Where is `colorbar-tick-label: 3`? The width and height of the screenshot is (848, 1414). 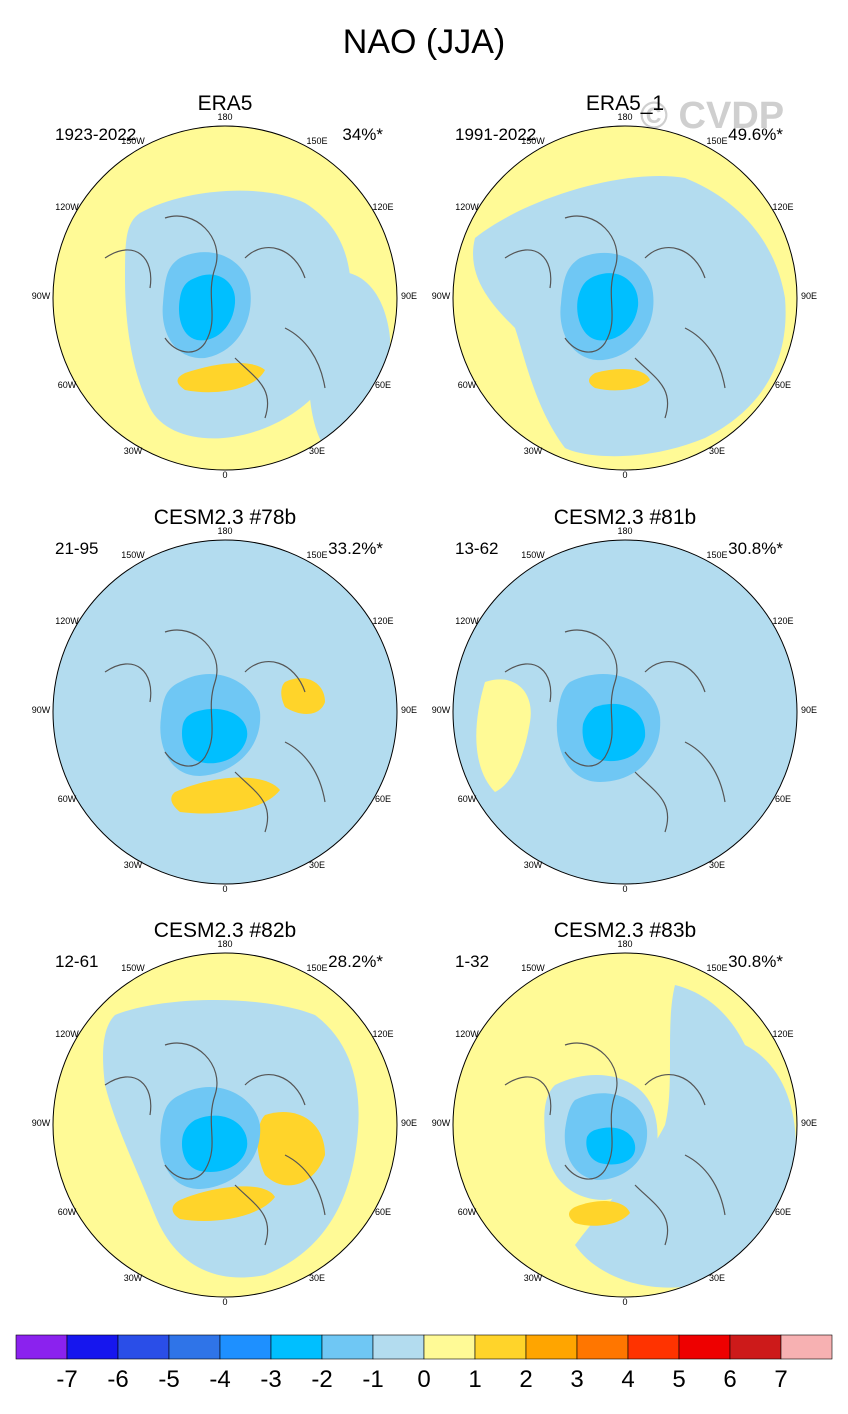
colorbar-tick-label: 3 is located at coordinates (576, 1379).